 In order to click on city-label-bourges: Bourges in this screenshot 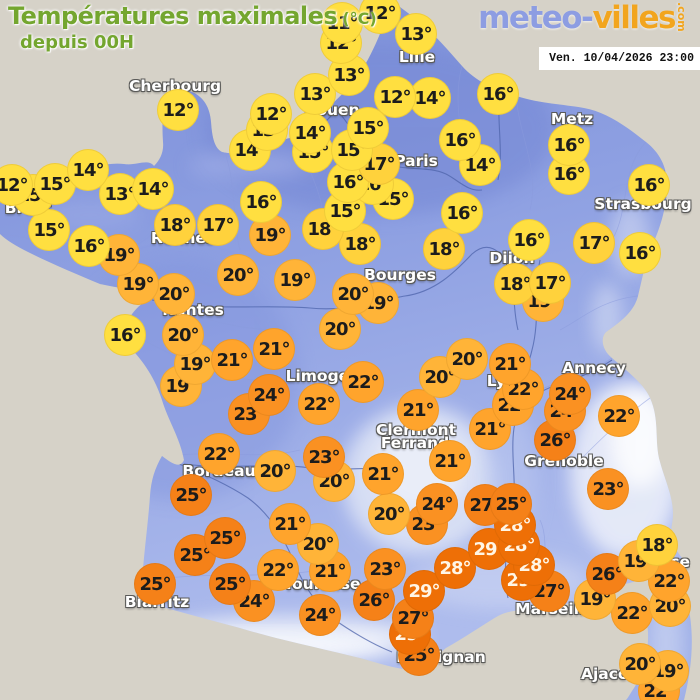, I will do `click(400, 275)`.